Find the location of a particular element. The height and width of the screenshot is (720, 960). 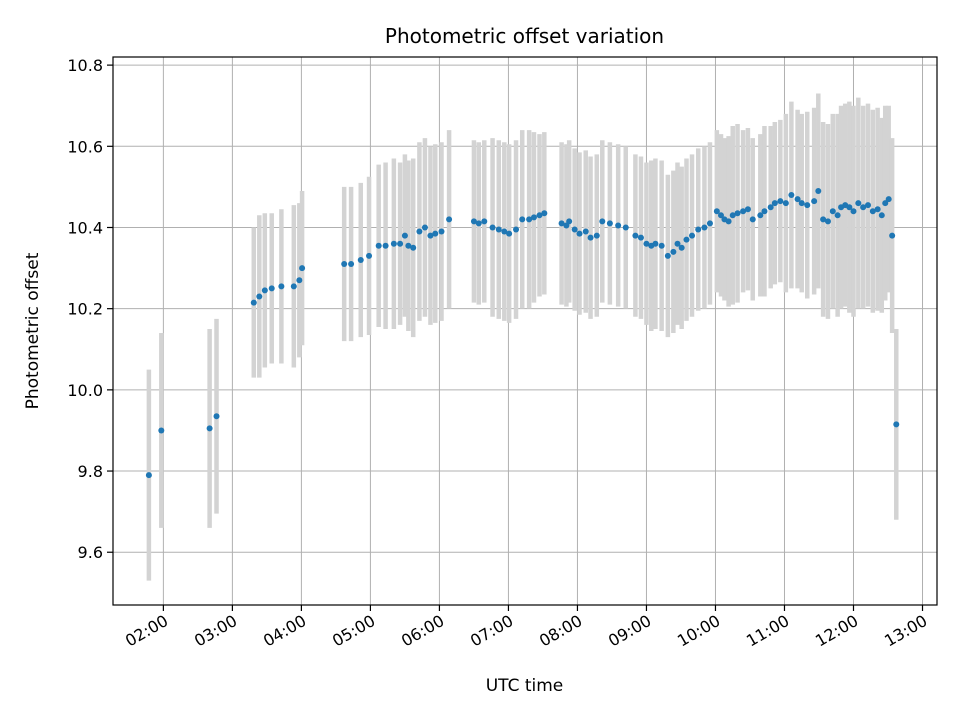

y-tick-label: 9.6 is located at coordinates (90, 552).